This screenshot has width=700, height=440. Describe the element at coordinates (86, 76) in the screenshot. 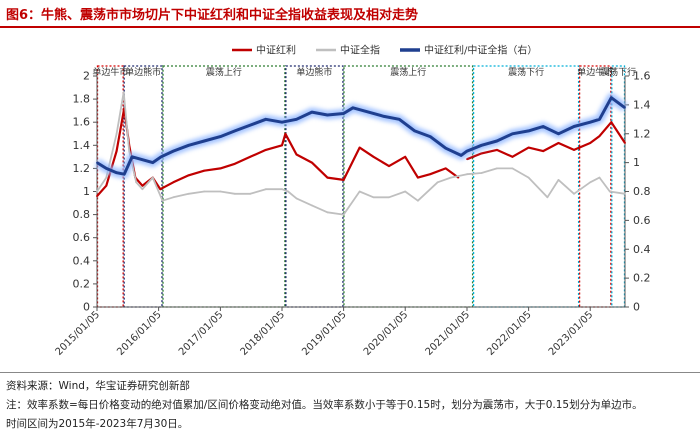

I see `y-left-tick-label: 2` at that location.